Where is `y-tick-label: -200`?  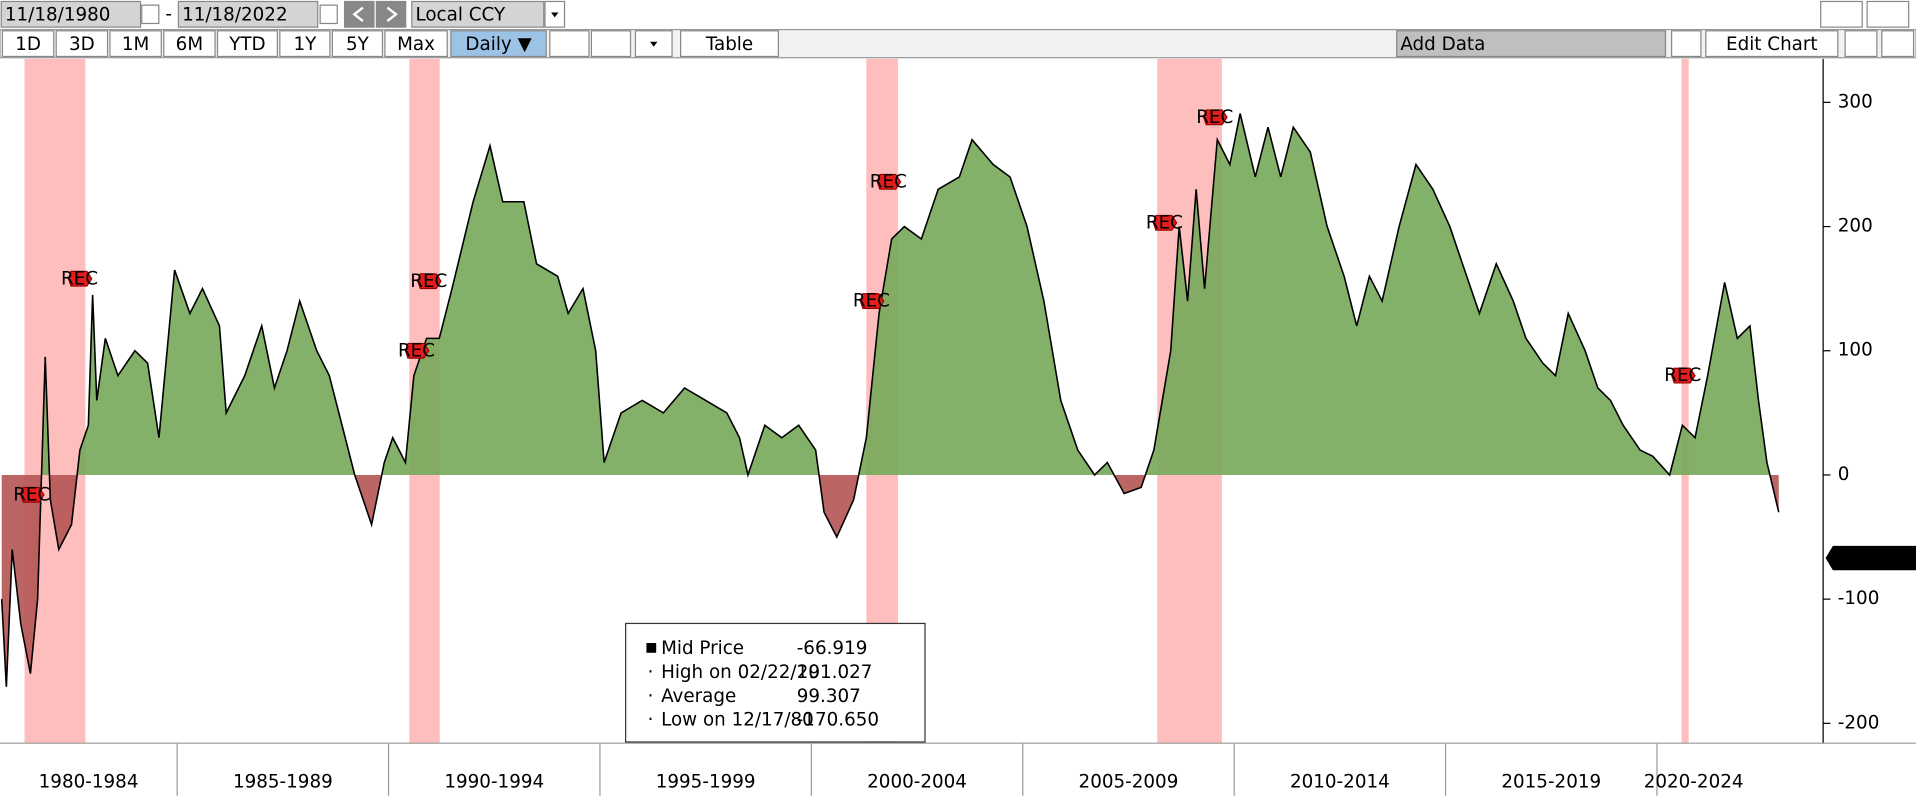 y-tick-label: -200 is located at coordinates (1859, 722).